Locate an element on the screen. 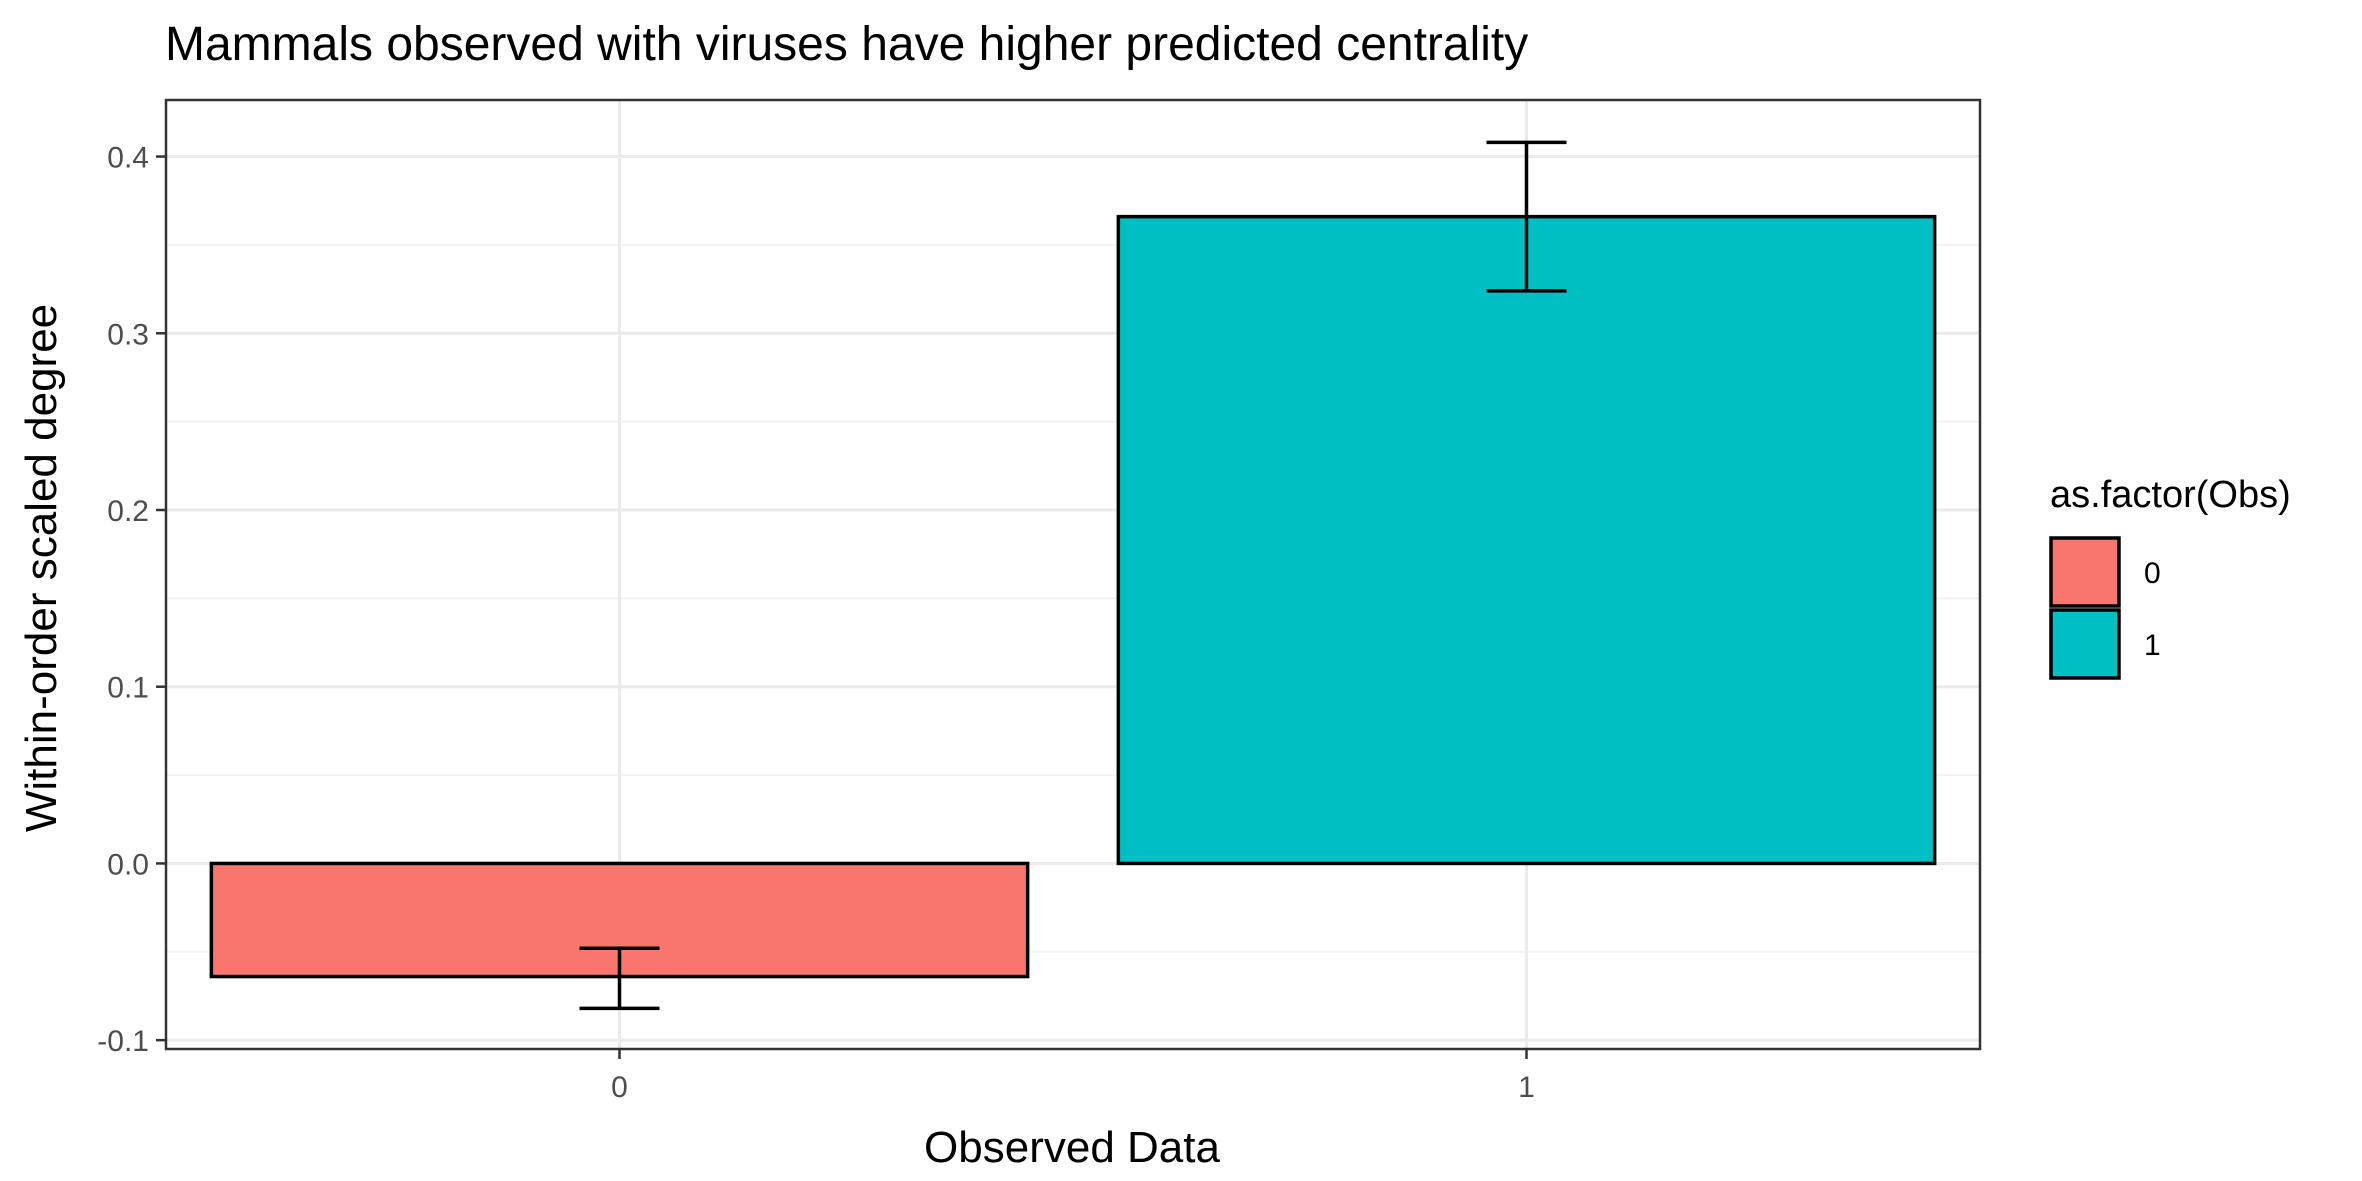 Image resolution: width=2362 pixels, height=1181 pixels. y-tick-label: 0.1 is located at coordinates (128, 688).